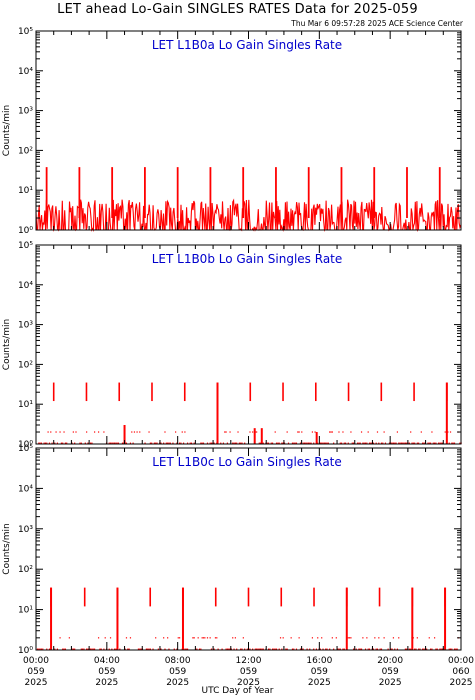 The width and height of the screenshot is (475, 700). Describe the element at coordinates (247, 45) in the screenshot. I see `panel-label: LET L1B0a Lo Gain Singles Rate` at that location.